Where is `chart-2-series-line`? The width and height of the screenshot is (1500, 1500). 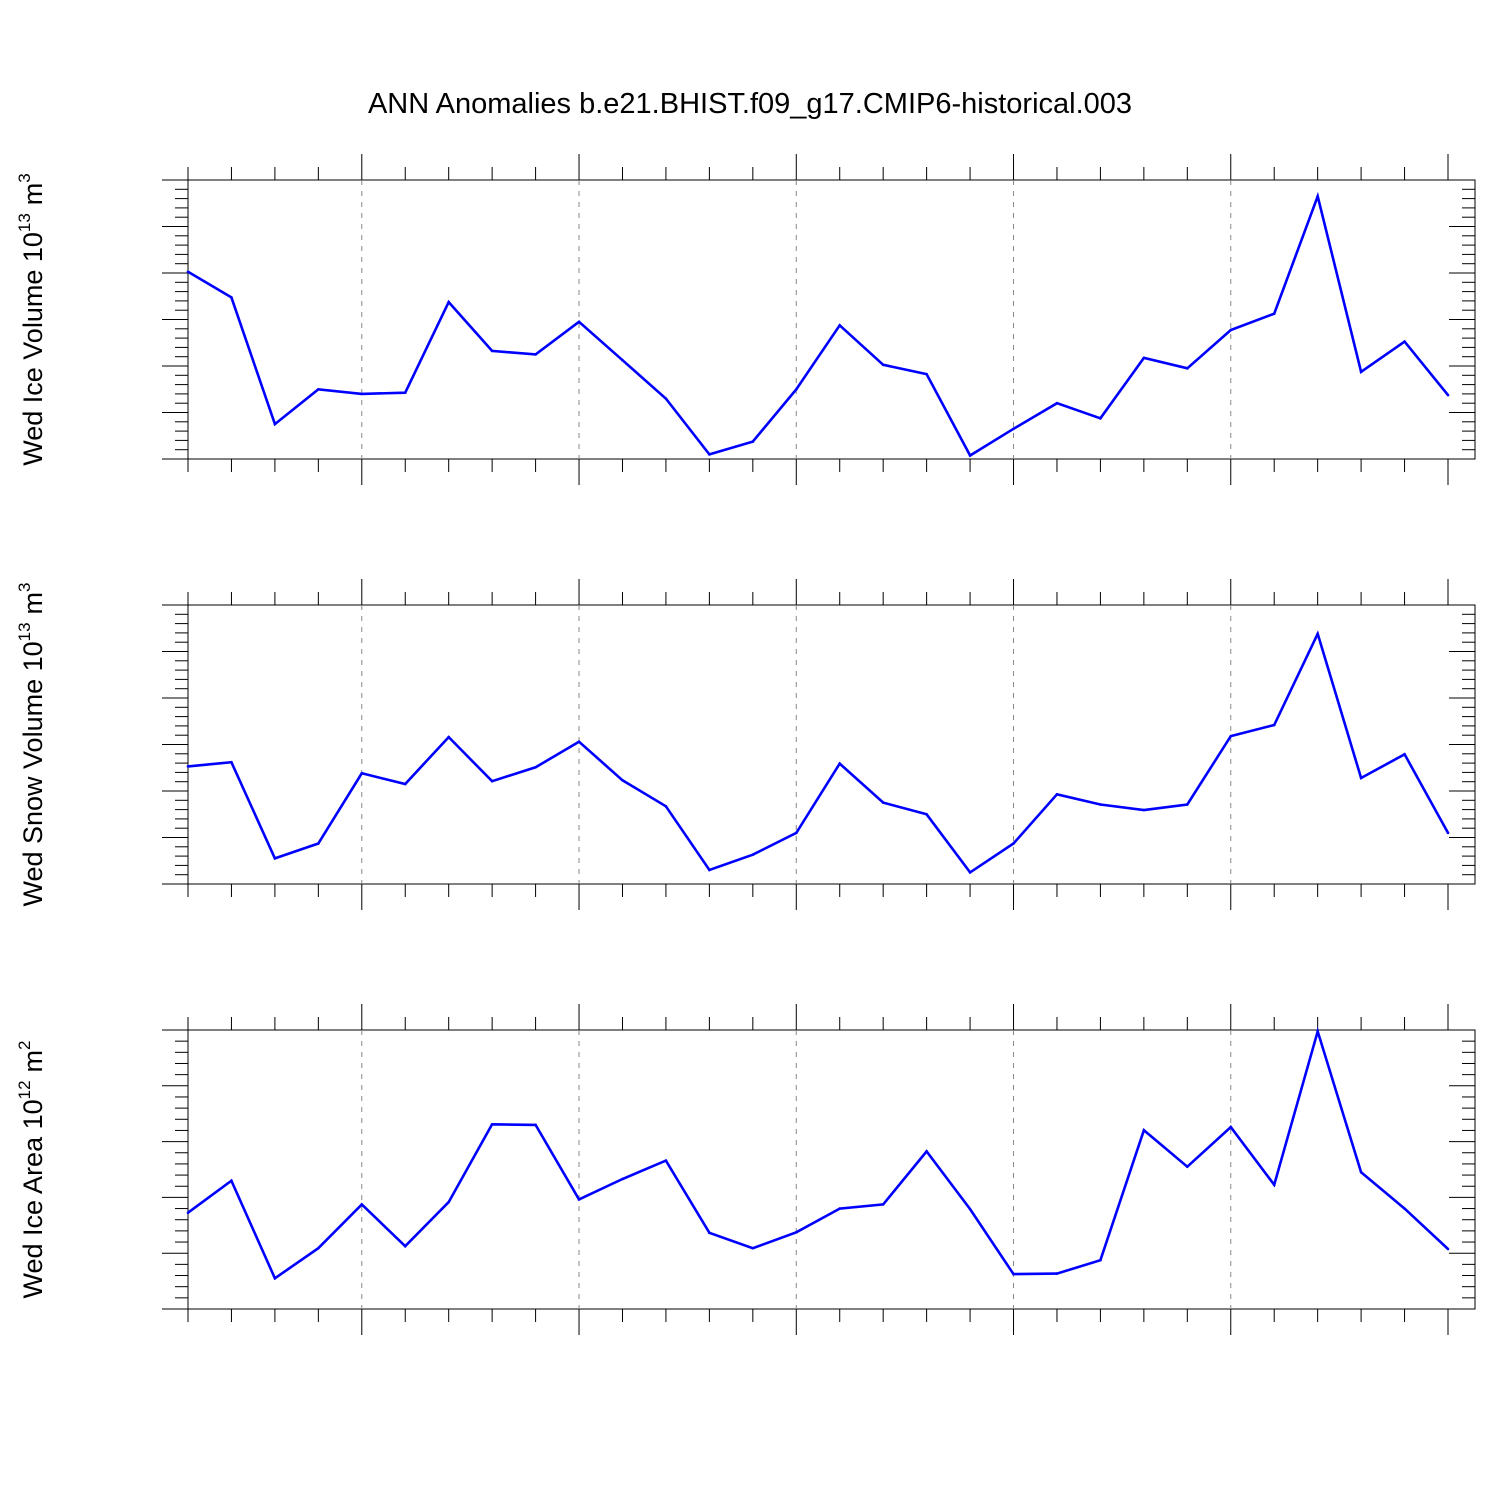
chart-2-series-line is located at coordinates (818, 752).